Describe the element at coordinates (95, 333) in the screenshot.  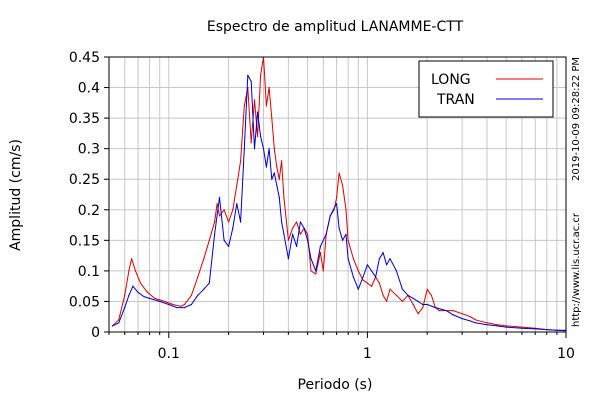
I see `y-tick-label: 0` at that location.